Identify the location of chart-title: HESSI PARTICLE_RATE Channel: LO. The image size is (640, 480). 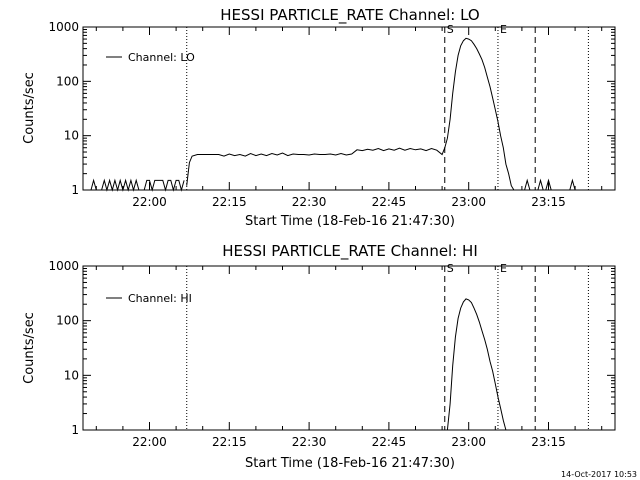
(349, 15).